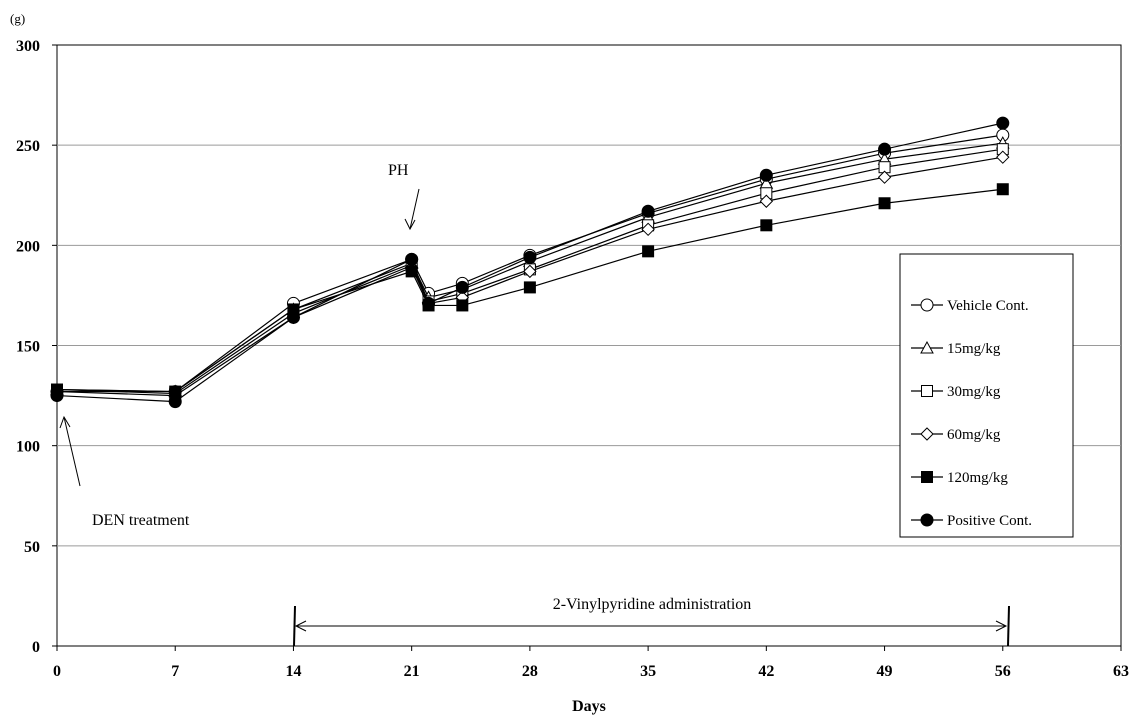 The image size is (1137, 719). I want to click on y-tick-label: 200, so click(28, 246).